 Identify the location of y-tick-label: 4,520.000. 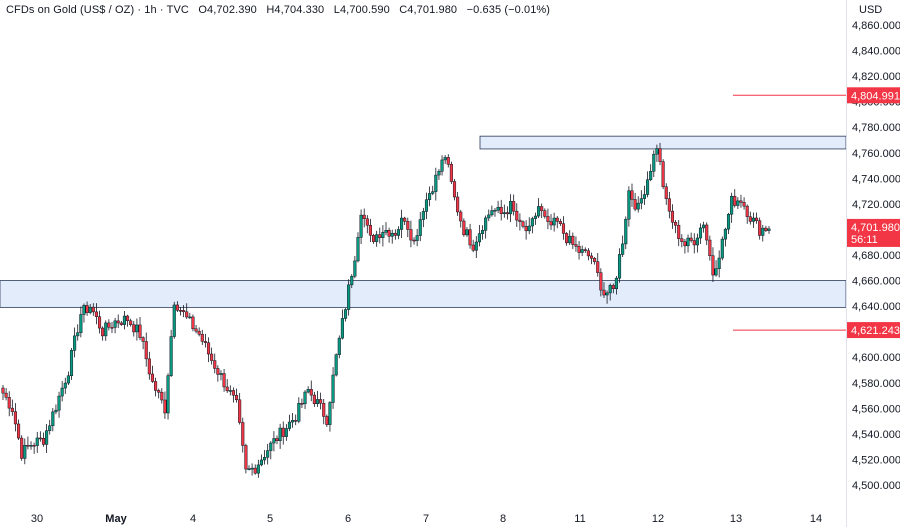
(876, 460).